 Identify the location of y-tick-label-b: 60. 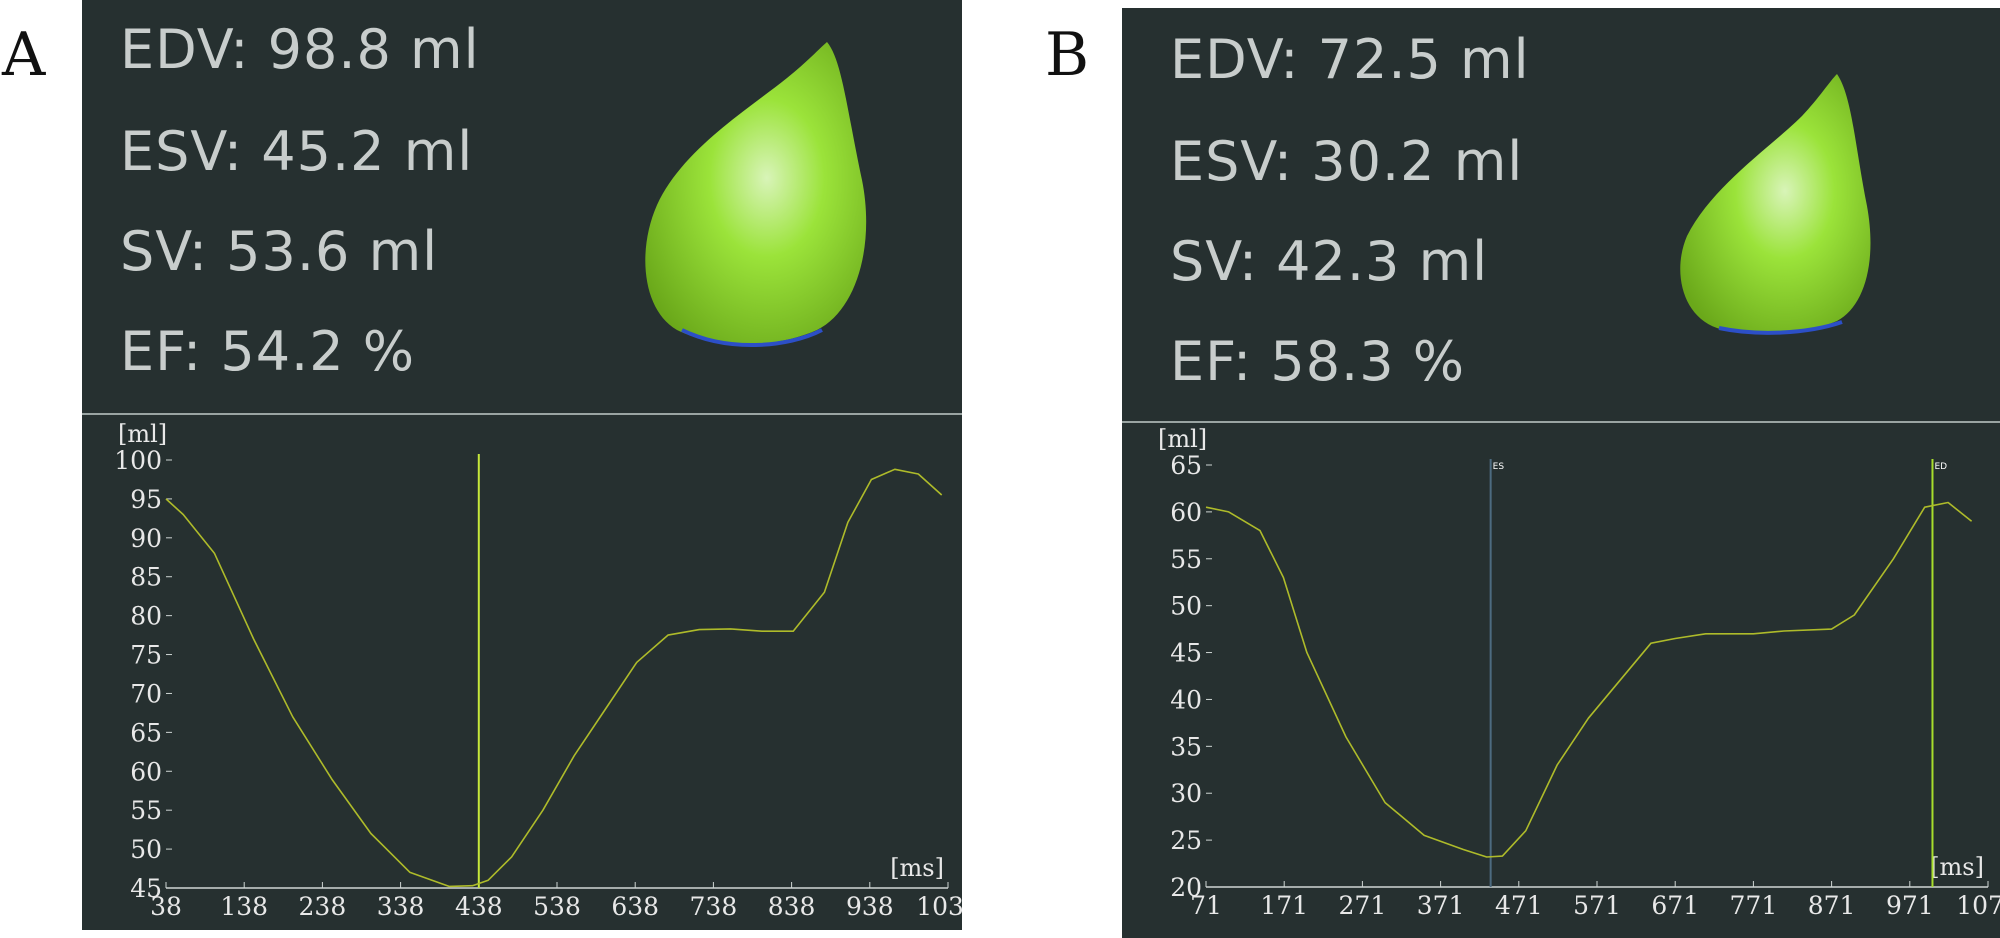
(1186, 512).